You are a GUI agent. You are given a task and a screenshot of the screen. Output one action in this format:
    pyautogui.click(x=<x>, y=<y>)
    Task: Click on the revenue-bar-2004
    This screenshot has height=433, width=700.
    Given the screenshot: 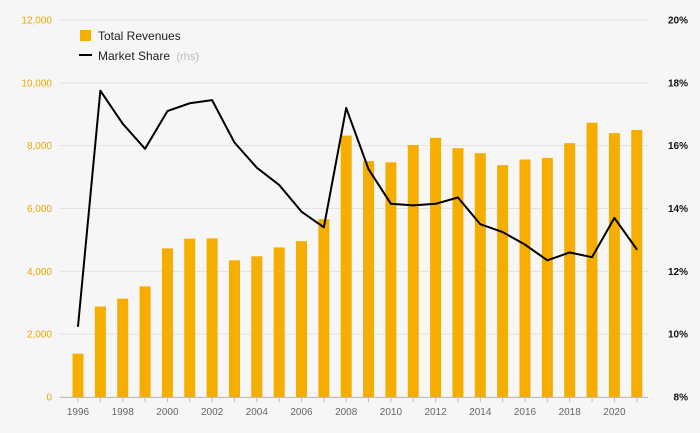 What is the action you would take?
    pyautogui.click(x=257, y=326)
    